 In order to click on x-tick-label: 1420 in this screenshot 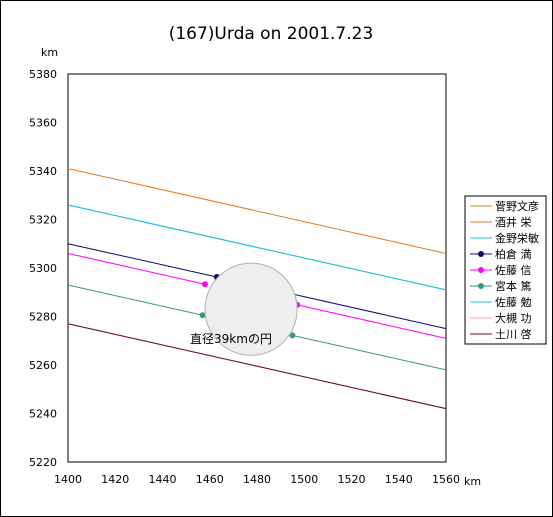, I will do `click(115, 479)`.